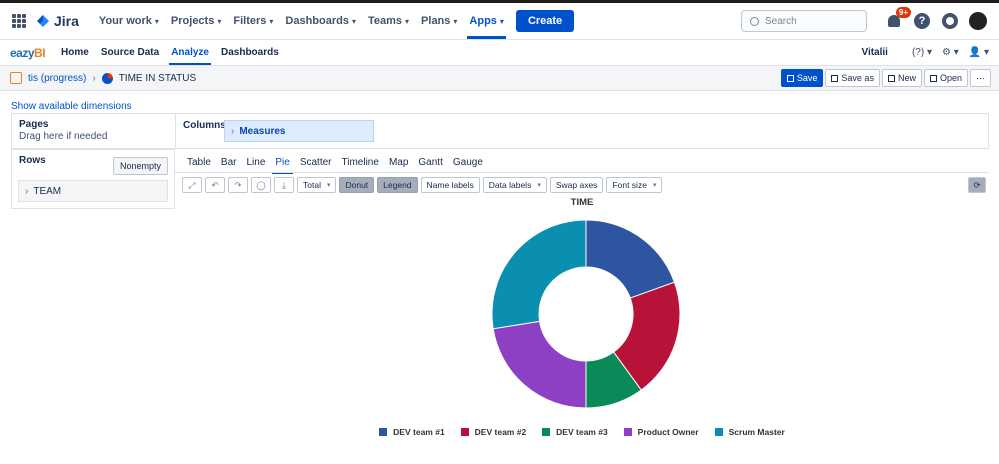 Image resolution: width=999 pixels, height=464 pixels. I want to click on data-labels-dropdown: Data labels ▾, so click(514, 185).